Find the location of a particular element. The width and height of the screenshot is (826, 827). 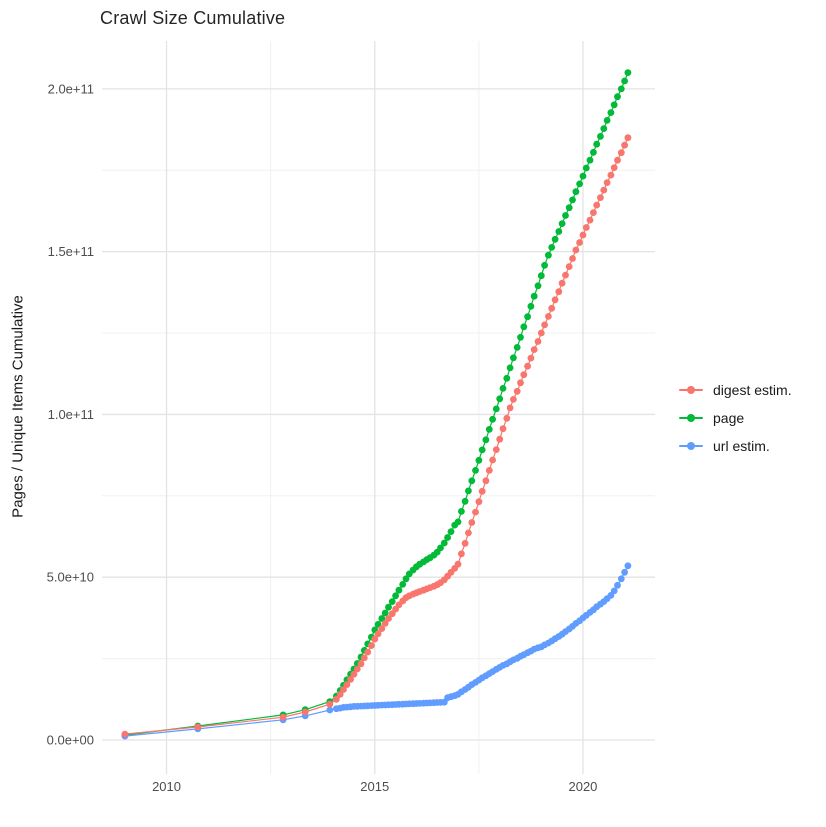

legend-item-digest-estim: digest estim. is located at coordinates (735, 389).